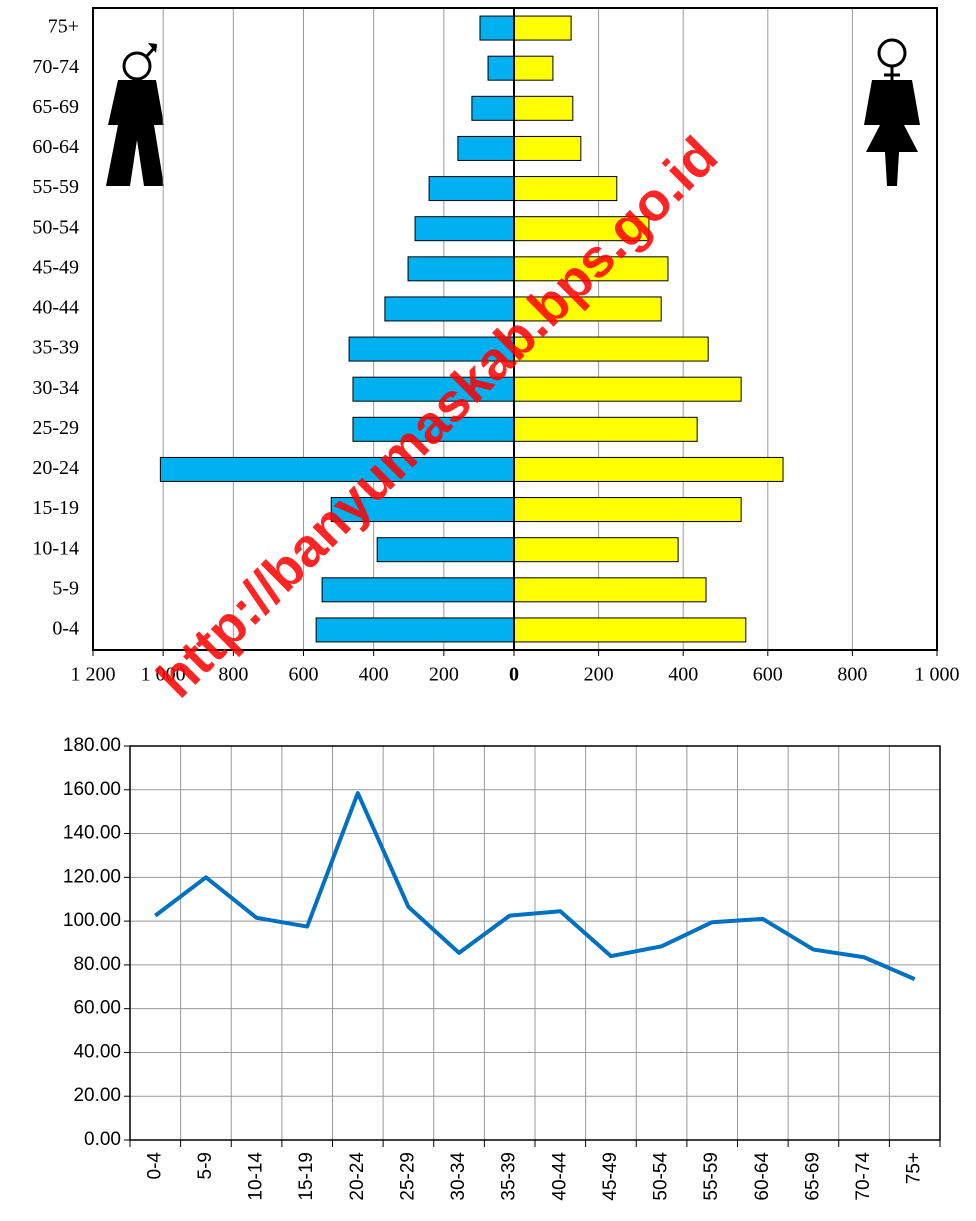 This screenshot has width=976, height=1221. I want to click on x-tick-label: 0-4, so click(154, 1166).